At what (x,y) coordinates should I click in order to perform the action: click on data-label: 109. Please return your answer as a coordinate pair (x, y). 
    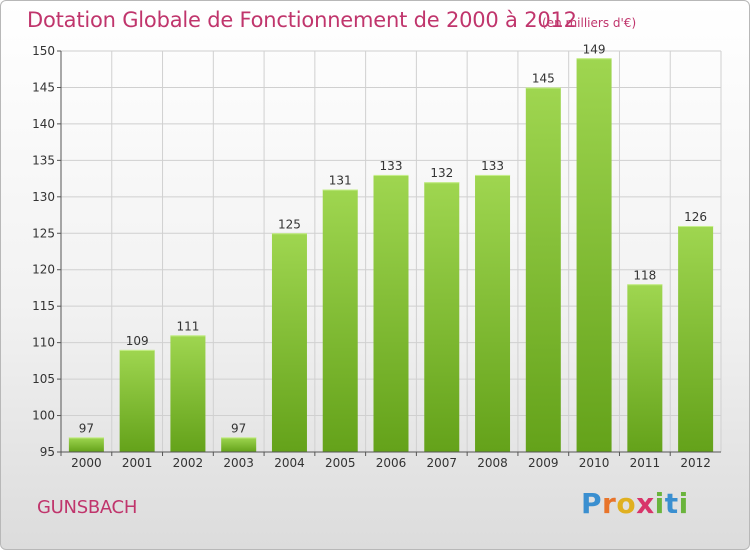
    Looking at the image, I should click on (137, 341).